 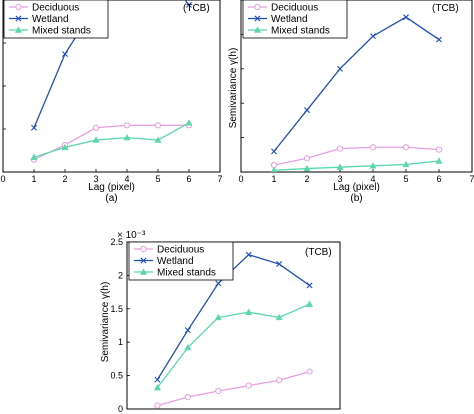 I want to click on y-tick-label: 1, so click(x=120, y=342).